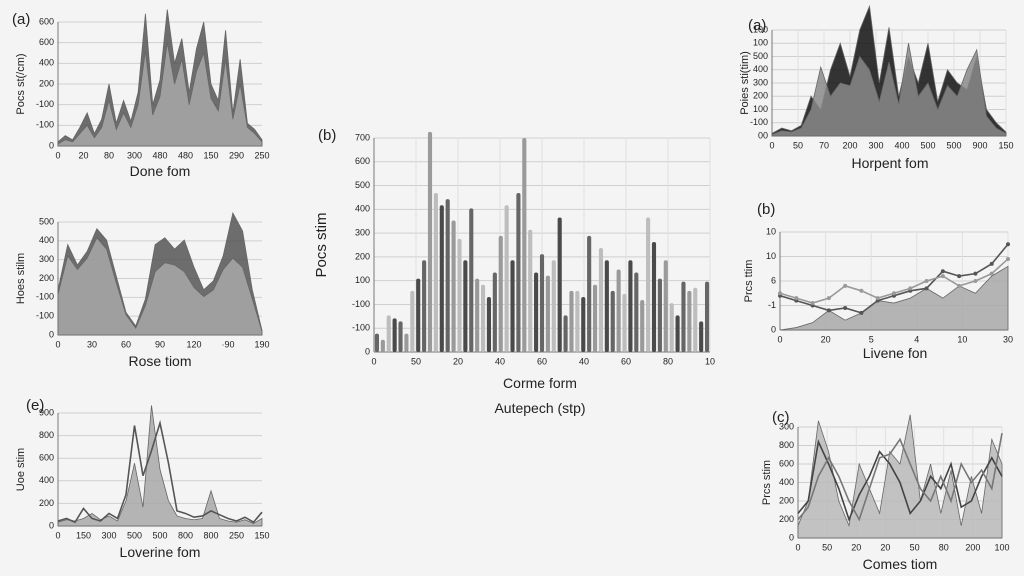 The height and width of the screenshot is (576, 1024). I want to click on y-tick-label: 800, so click(786, 445).